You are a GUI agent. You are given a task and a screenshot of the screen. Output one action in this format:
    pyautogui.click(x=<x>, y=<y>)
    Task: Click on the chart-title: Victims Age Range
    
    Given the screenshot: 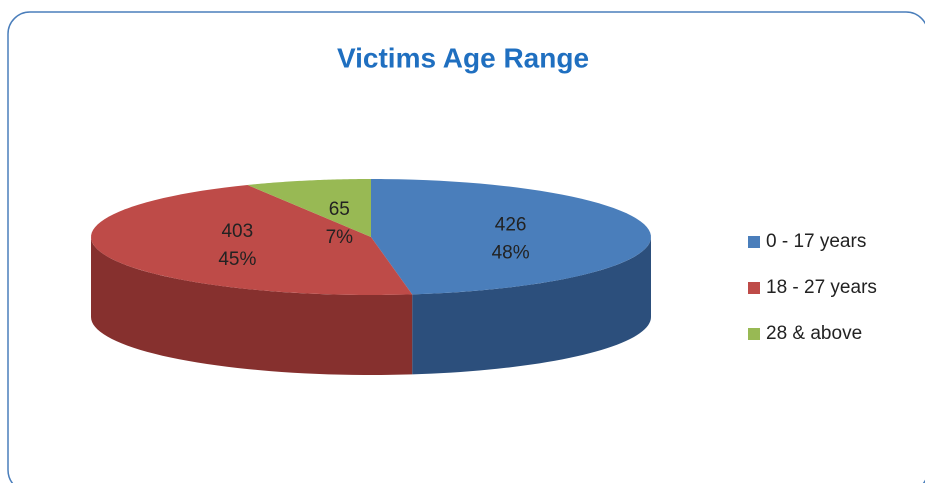 What is the action you would take?
    pyautogui.click(x=463, y=57)
    